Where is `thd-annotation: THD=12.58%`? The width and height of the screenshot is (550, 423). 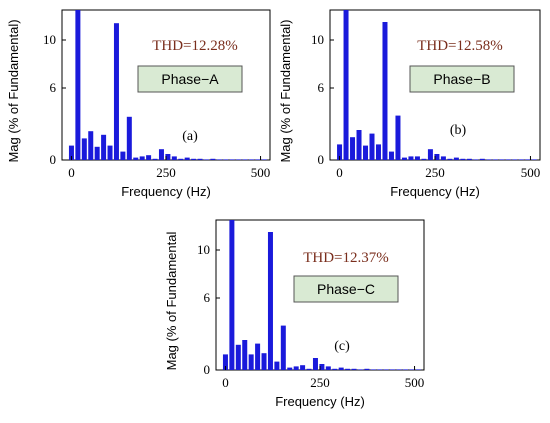
thd-annotation: THD=12.58% is located at coordinates (460, 46).